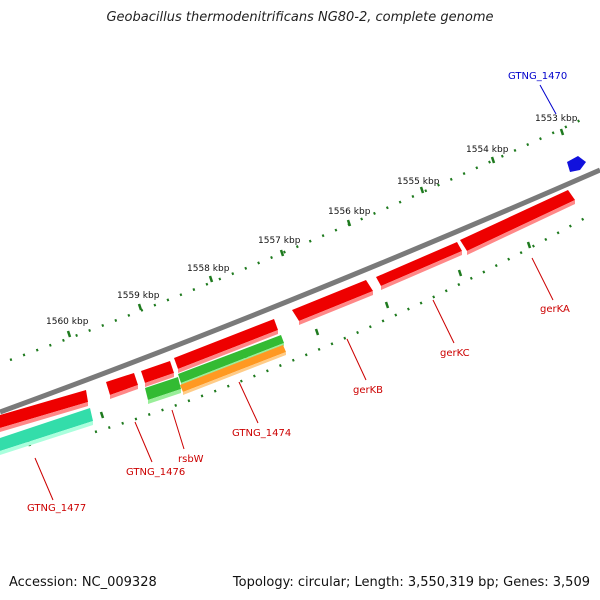 The height and width of the screenshot is (600, 600). I want to click on gene-label-GTNG_1476: GTNG_1476, so click(155, 472).